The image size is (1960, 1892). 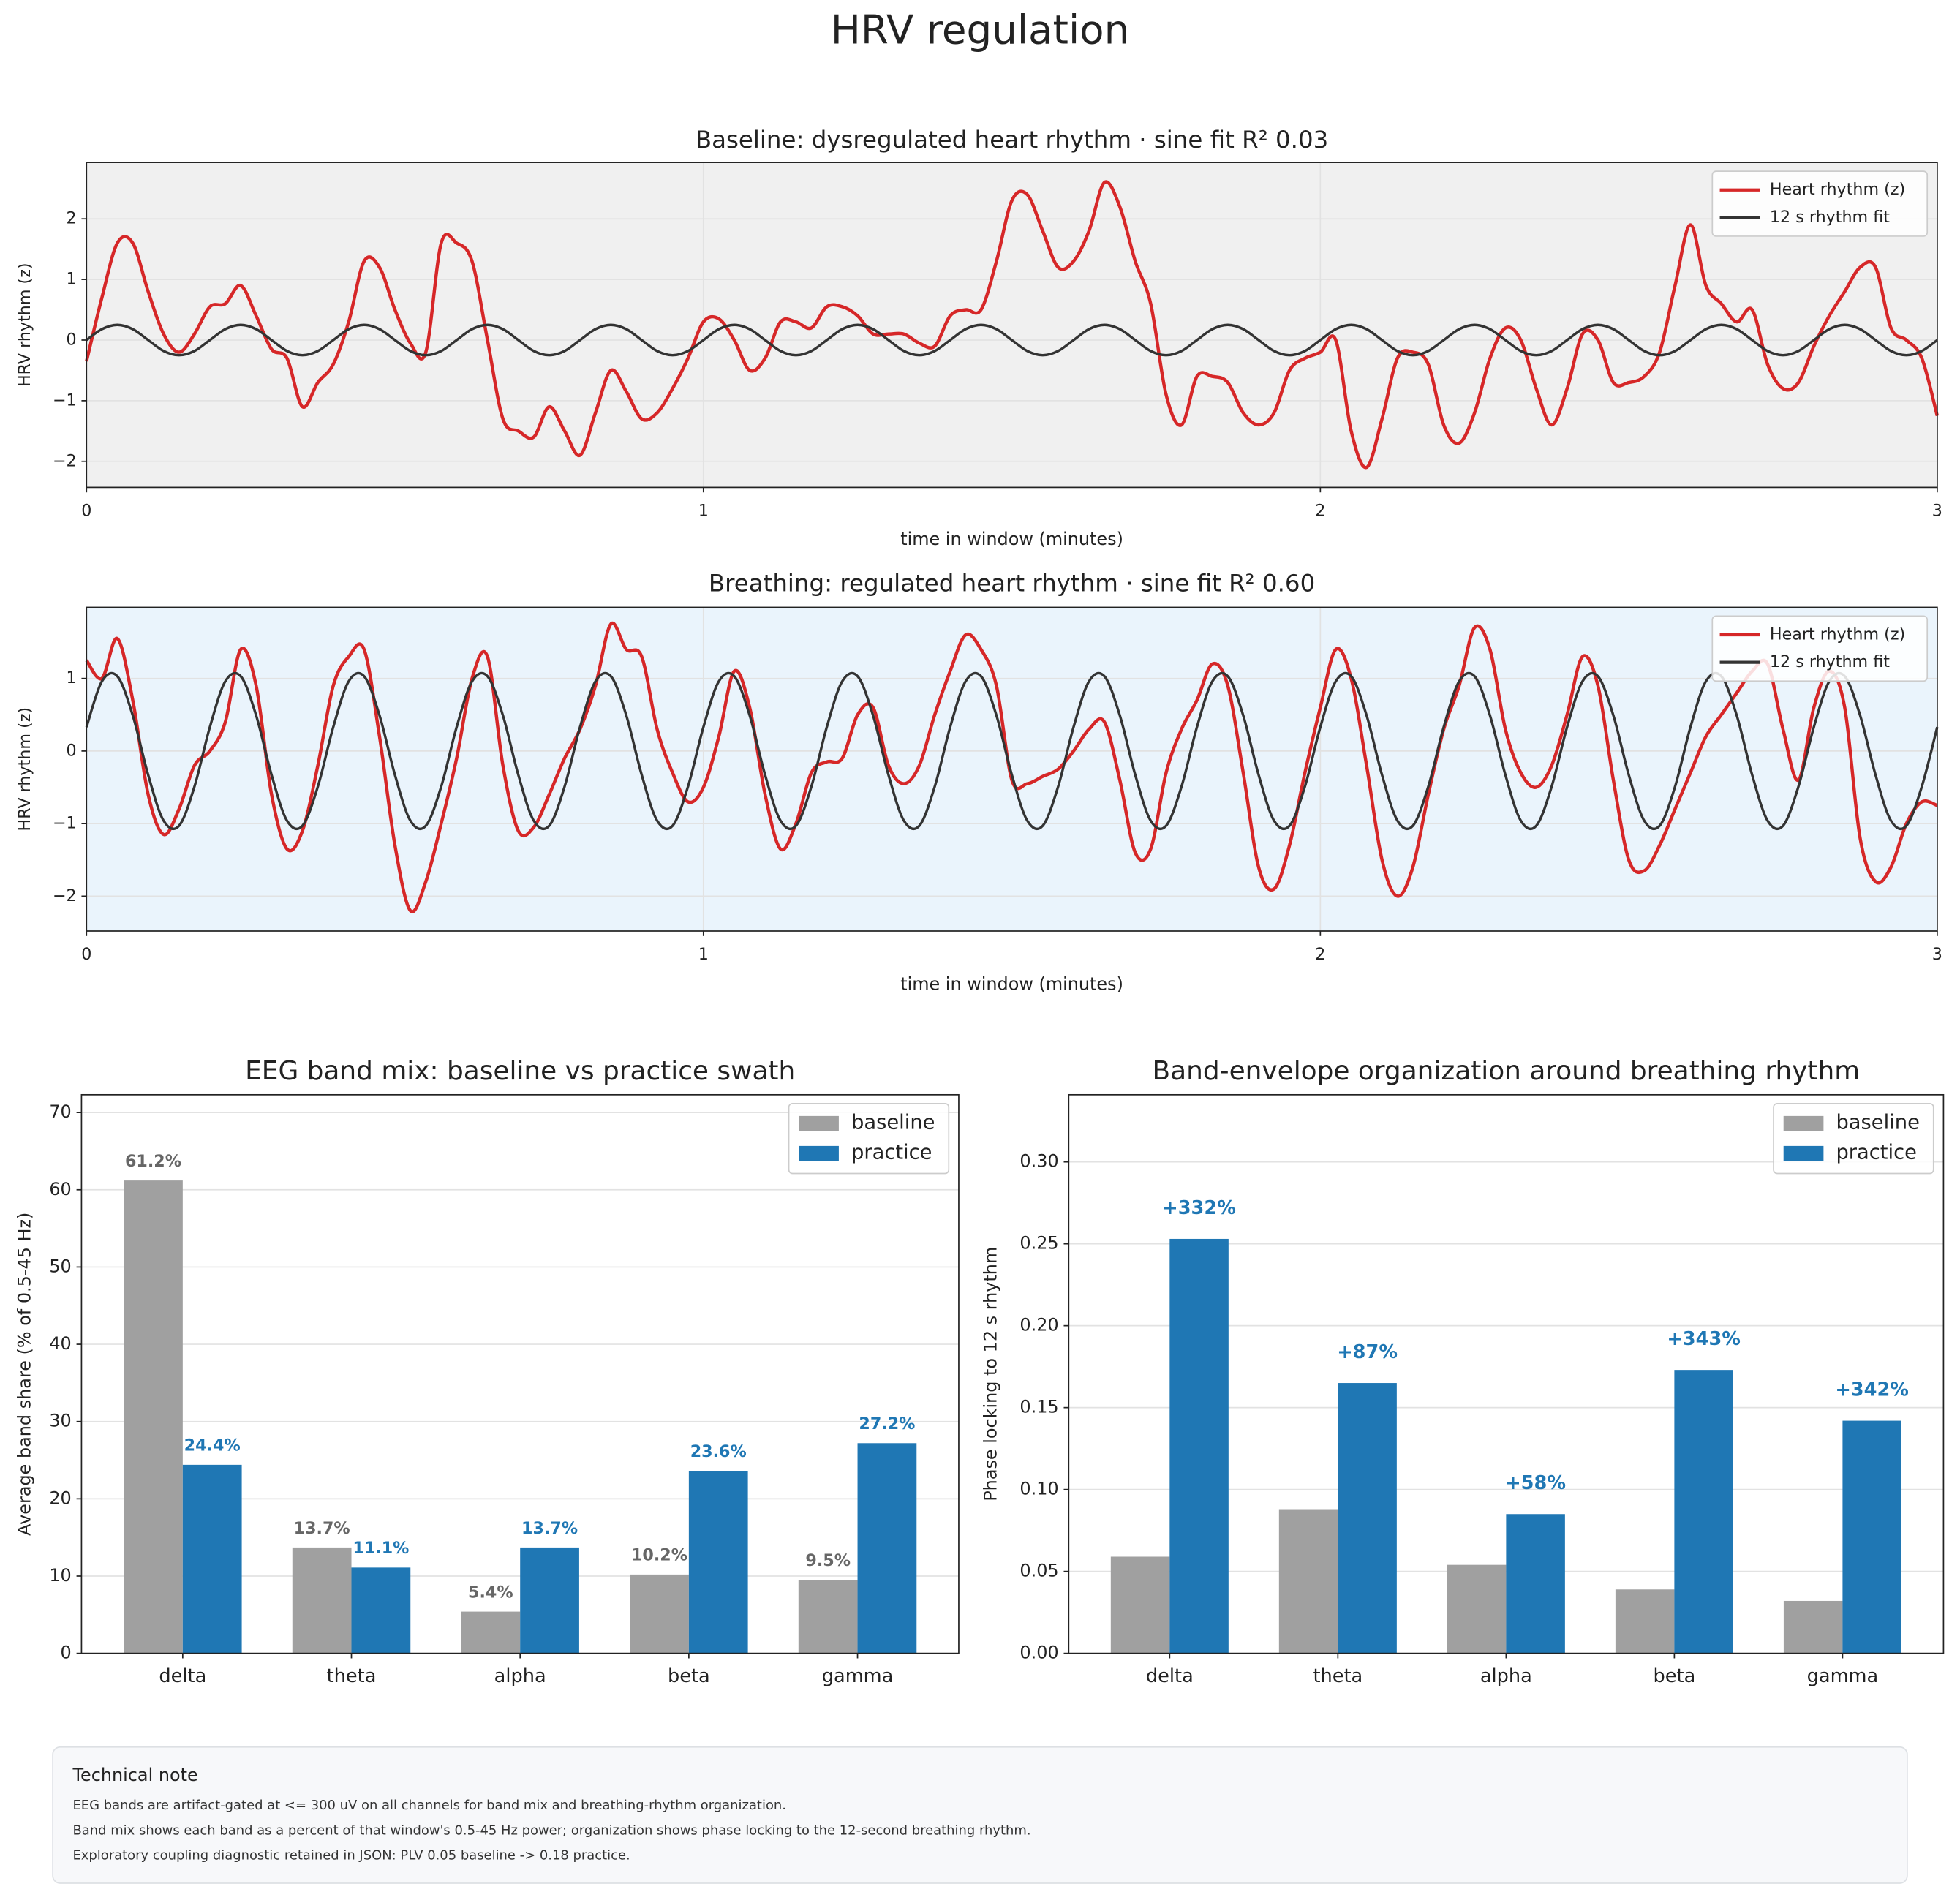 I want to click on y-tick-label: 0.00, so click(x=1038, y=1653).